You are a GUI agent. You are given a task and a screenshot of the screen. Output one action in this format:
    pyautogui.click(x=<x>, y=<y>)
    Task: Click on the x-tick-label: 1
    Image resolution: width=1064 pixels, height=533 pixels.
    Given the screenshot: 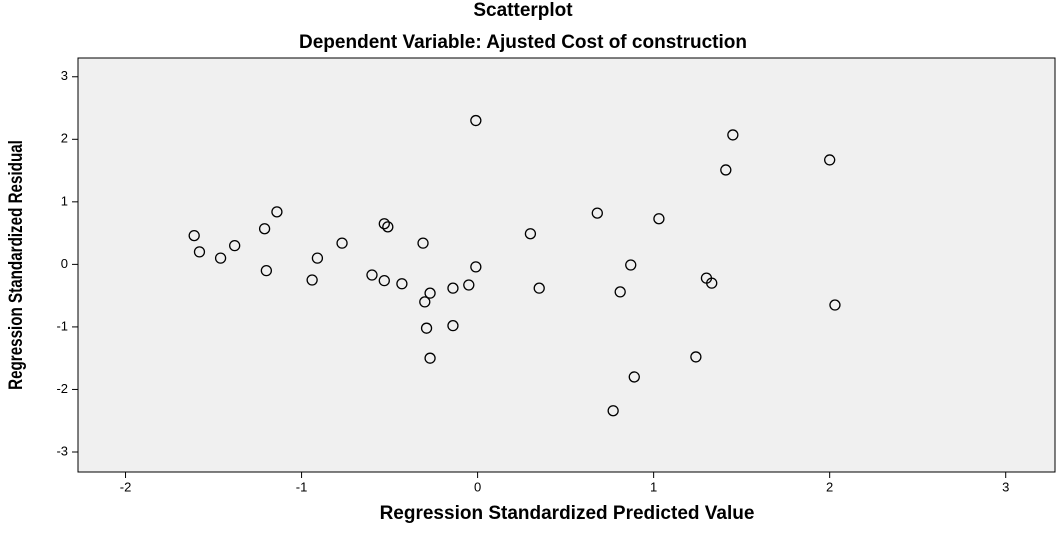 What is the action you would take?
    pyautogui.click(x=653, y=486)
    